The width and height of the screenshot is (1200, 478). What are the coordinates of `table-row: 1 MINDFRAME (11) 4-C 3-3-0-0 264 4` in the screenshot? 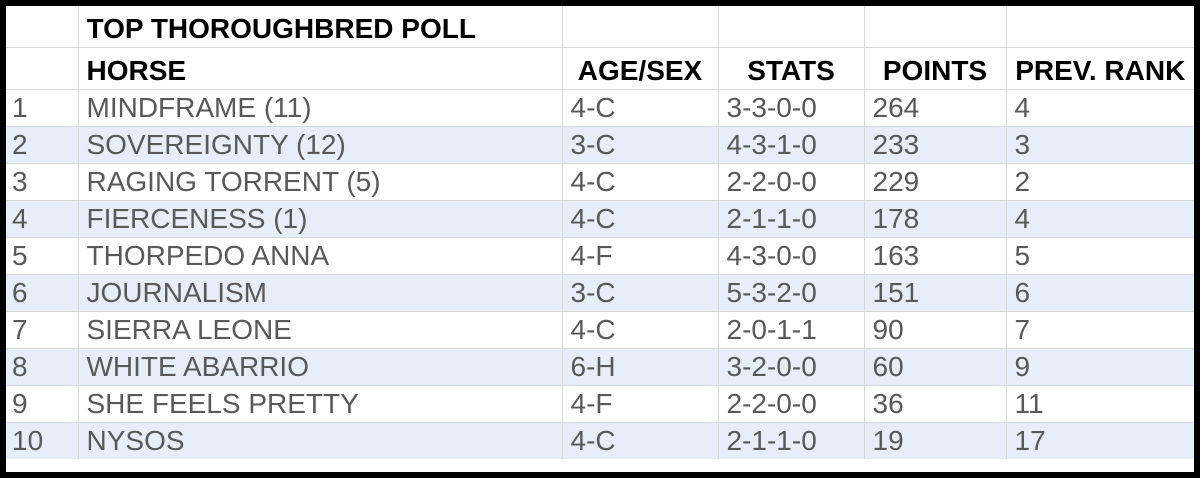 It's located at (600, 108).